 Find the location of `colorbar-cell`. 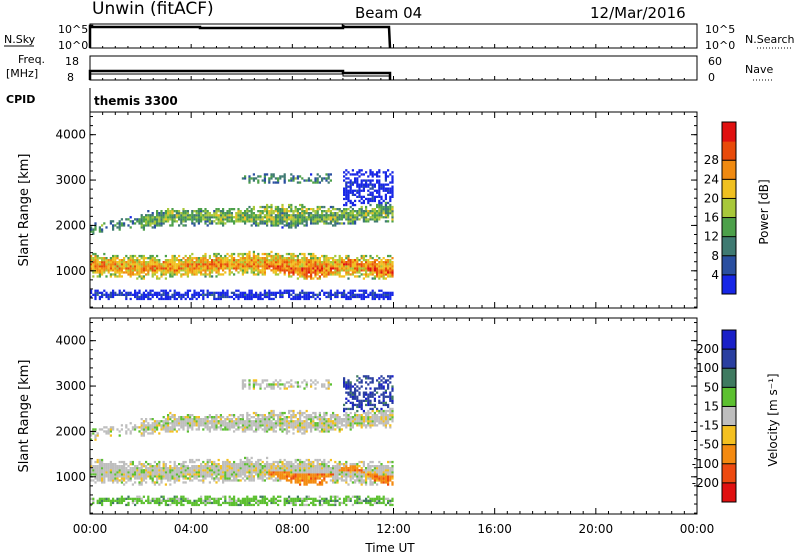

colorbar-cell is located at coordinates (729, 208).